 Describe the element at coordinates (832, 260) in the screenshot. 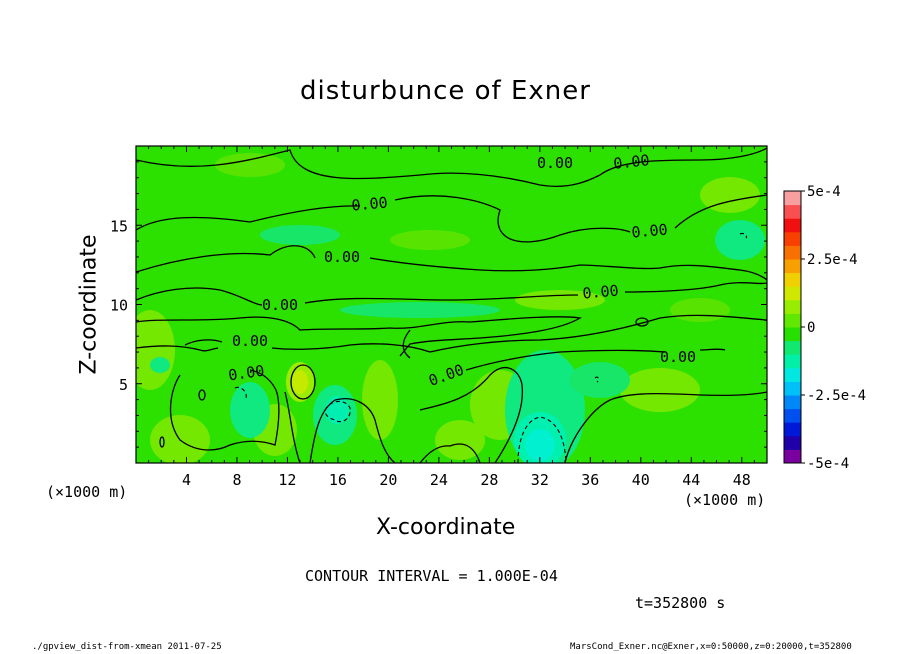

I see `colorbar-label: 2.5e-4` at that location.